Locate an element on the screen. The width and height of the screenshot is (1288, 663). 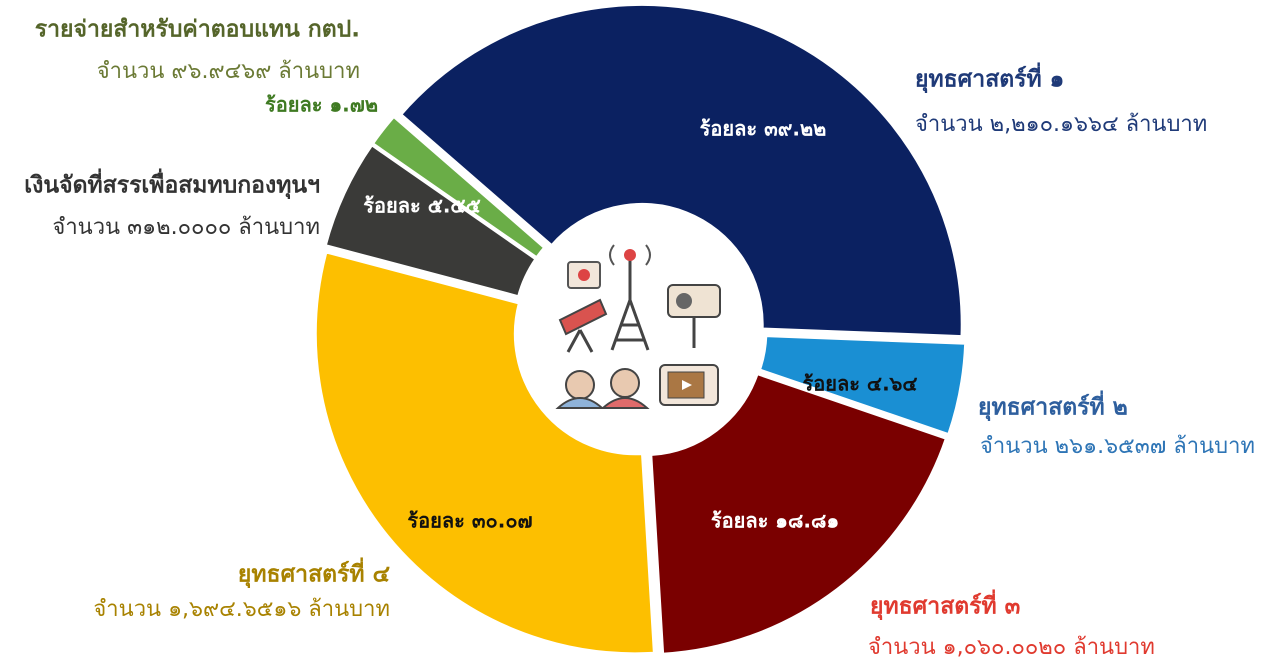
value-label: ร้อยละ ๑.๗๒ is located at coordinates (321, 105).